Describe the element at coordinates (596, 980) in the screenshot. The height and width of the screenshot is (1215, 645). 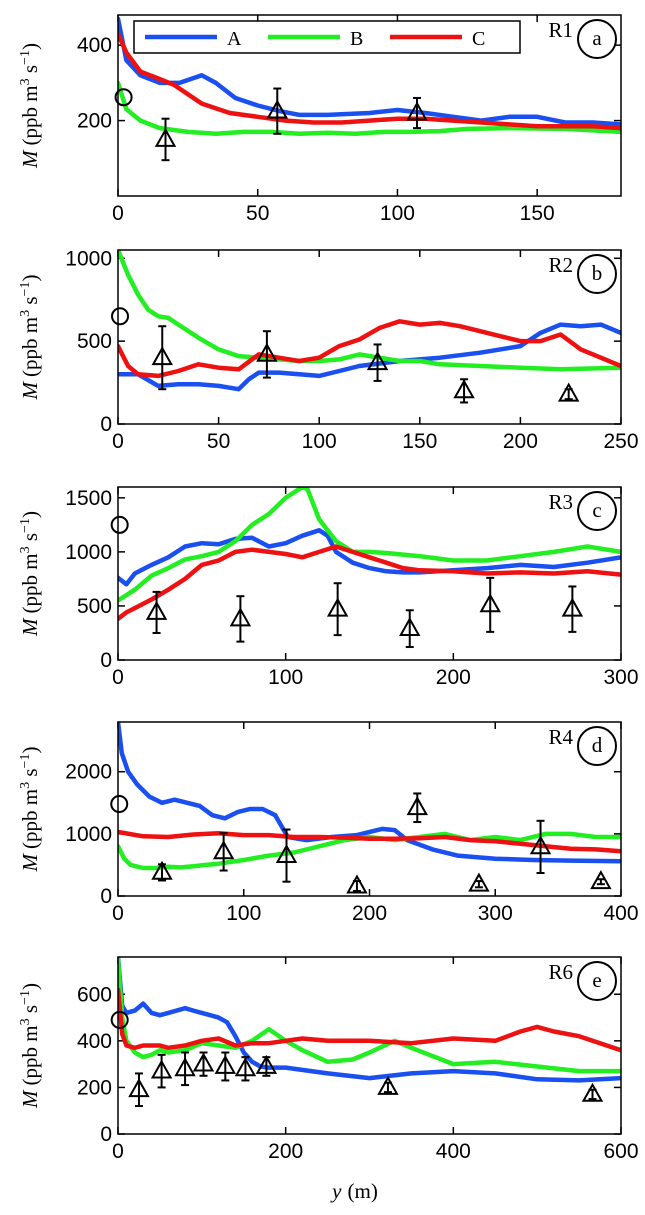
I see `panel-letter: e` at that location.